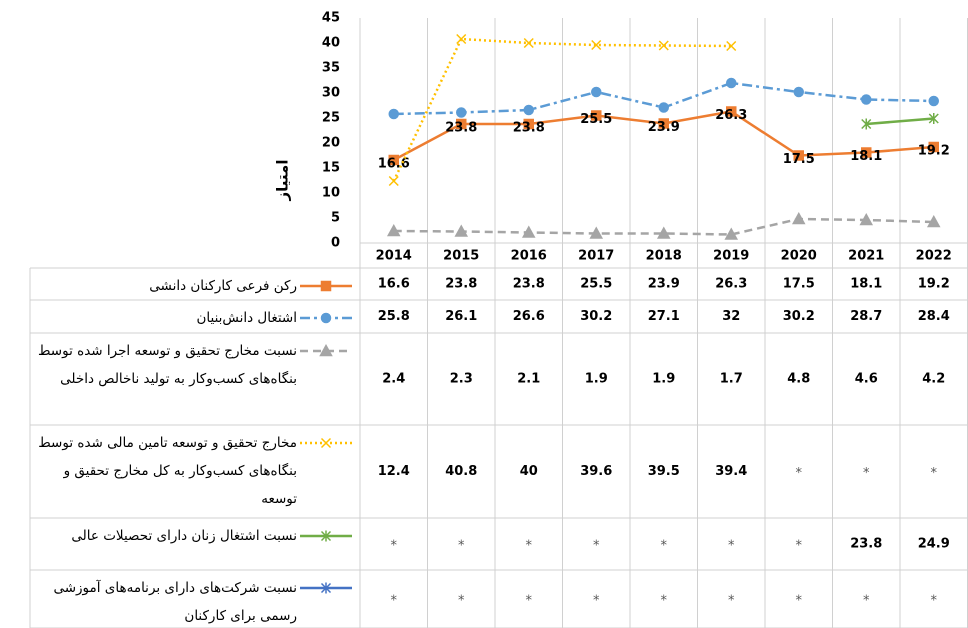 The height and width of the screenshot is (628, 968). Describe the element at coordinates (394, 471) in the screenshot. I see `table-cell: 12.4` at that location.